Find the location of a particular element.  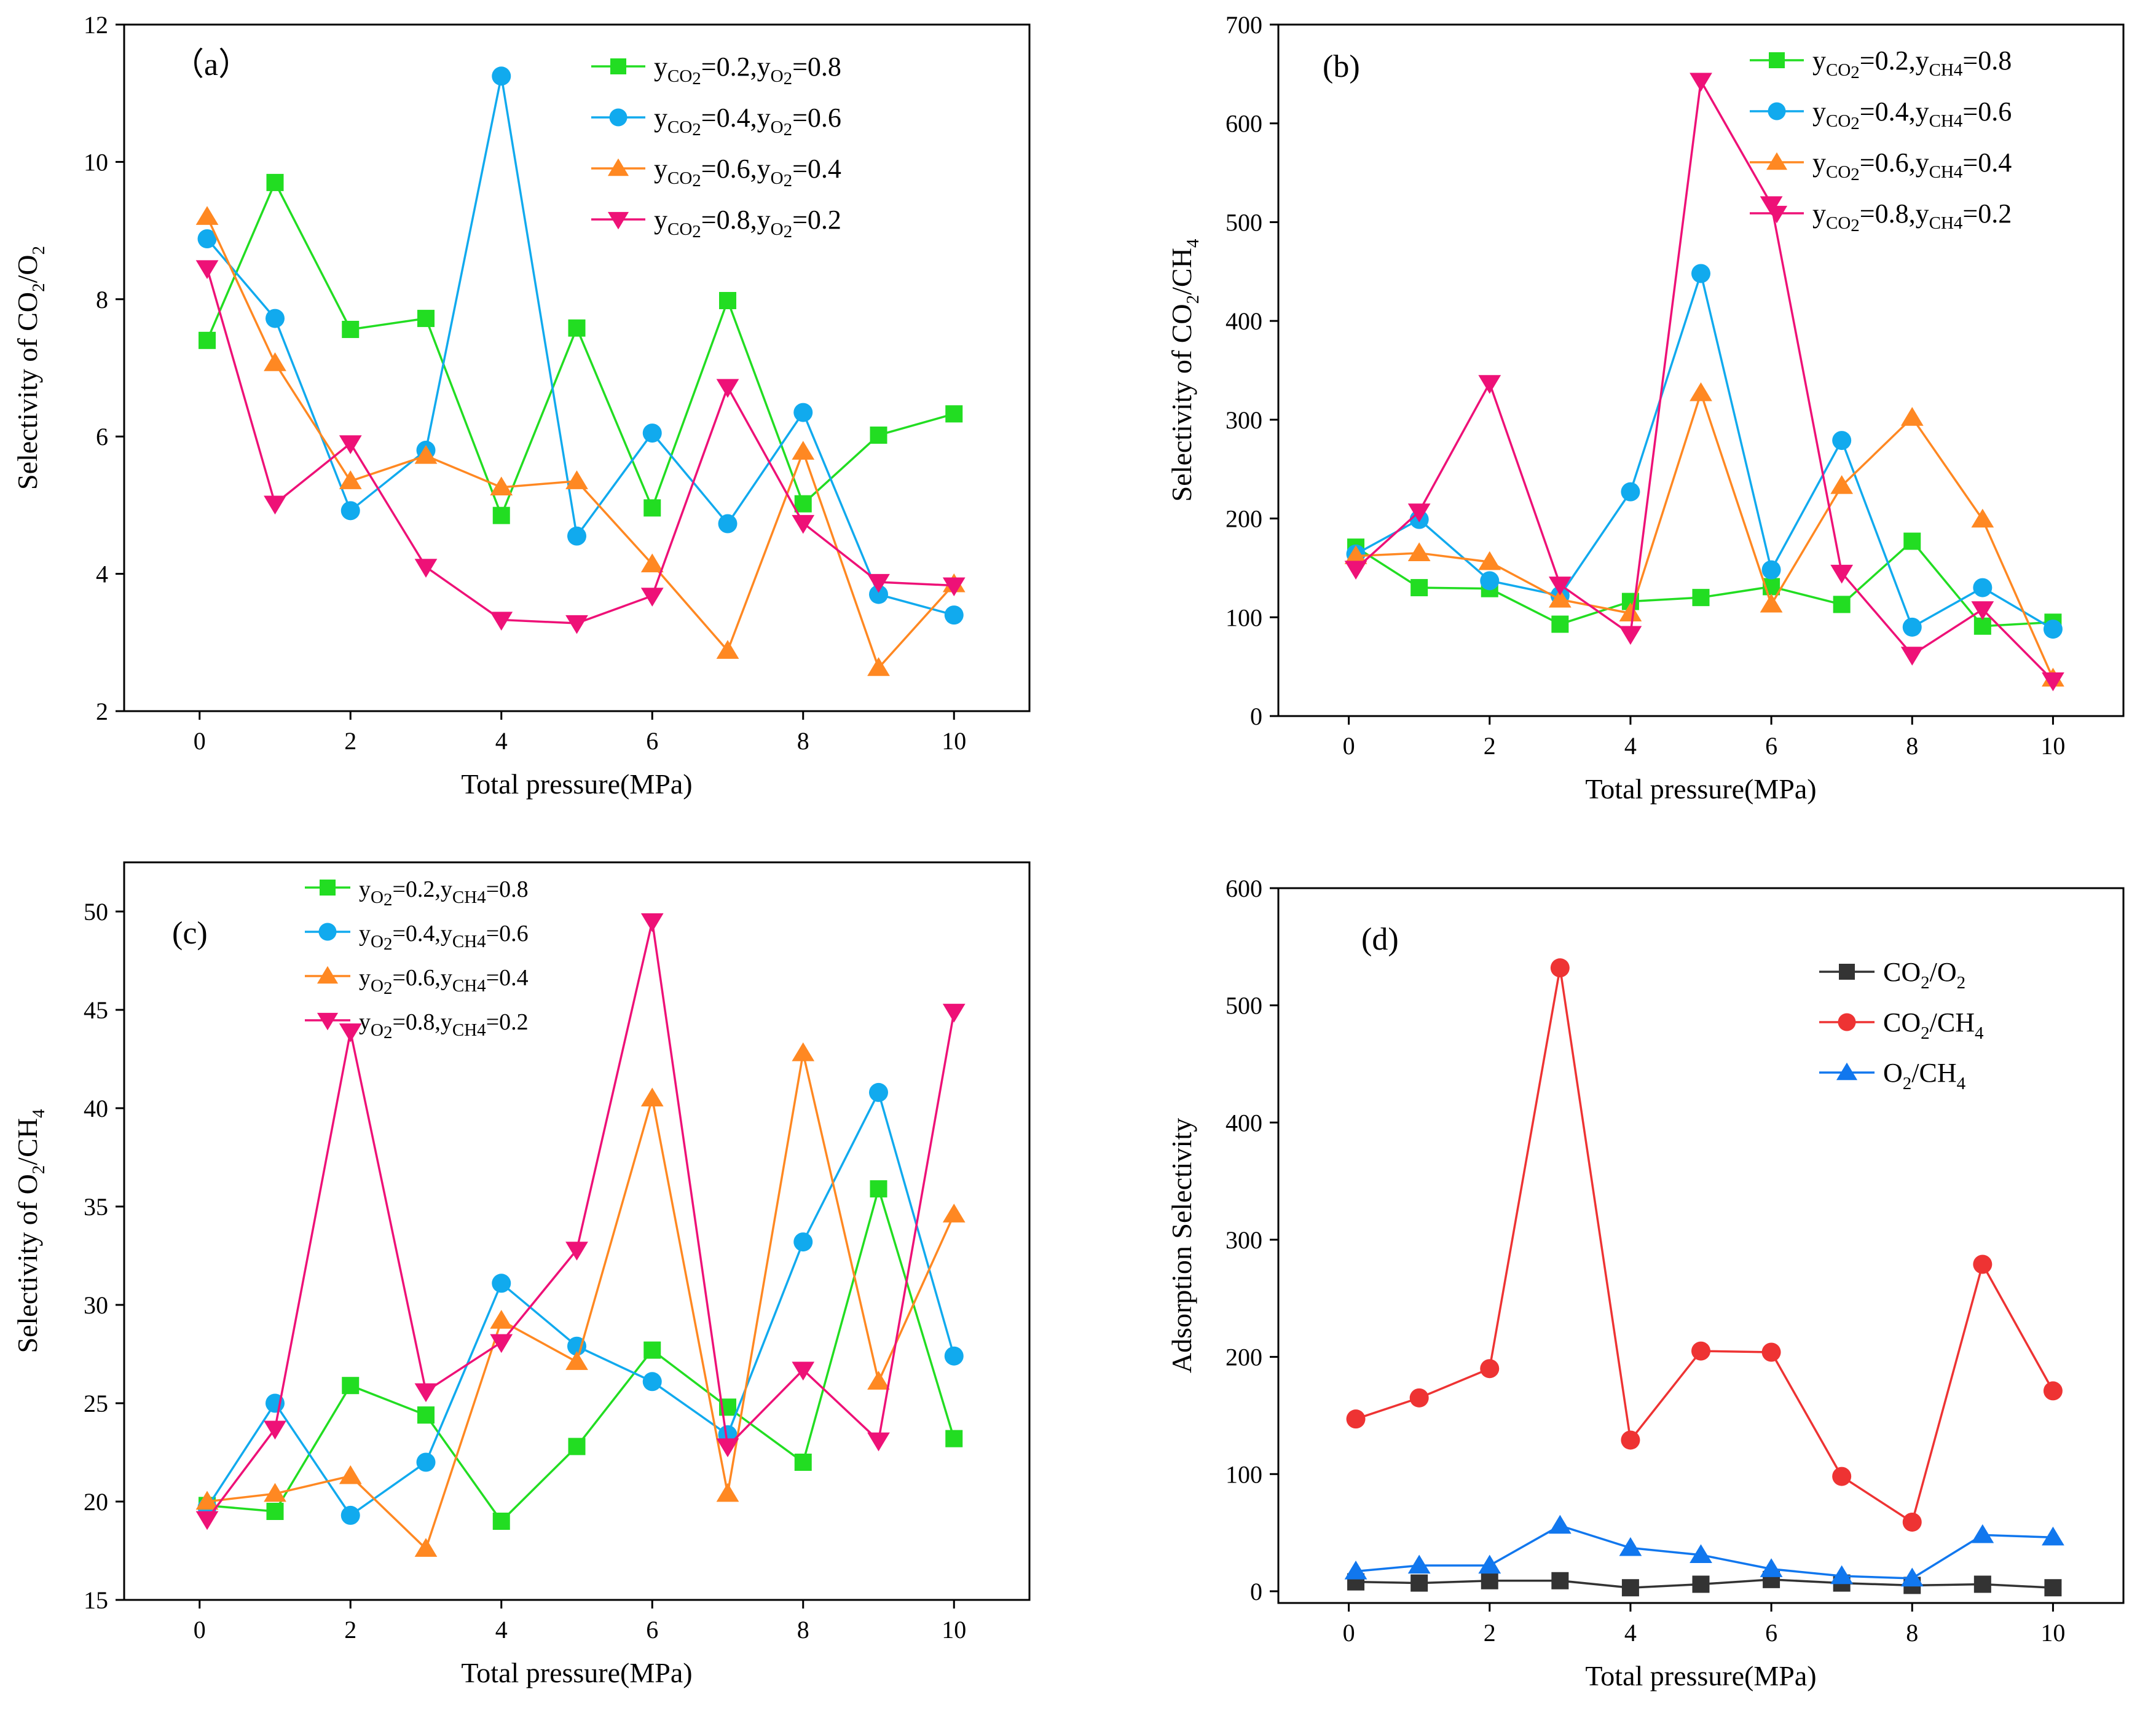

legend-label: yCO2=0.6,yCH4=0.4 is located at coordinates (1912, 166).